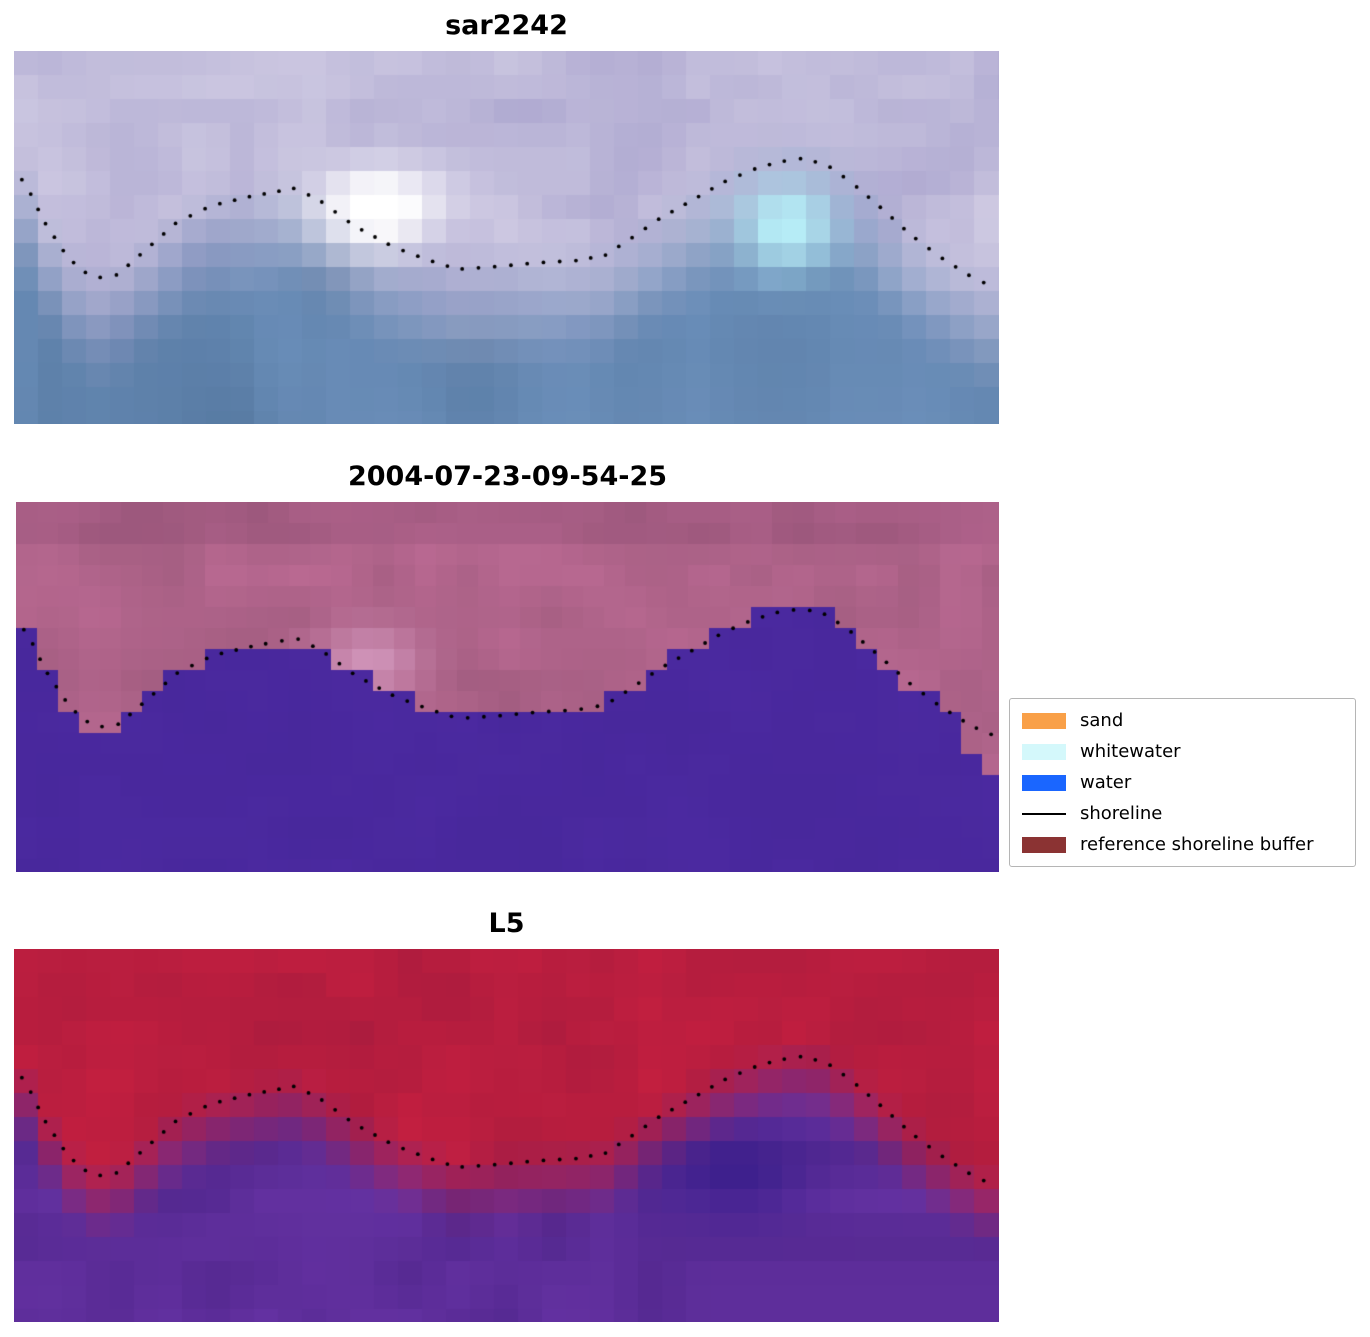  Describe the element at coordinates (1182, 751) in the screenshot. I see `legend-item-whitewater: whitewater` at that location.